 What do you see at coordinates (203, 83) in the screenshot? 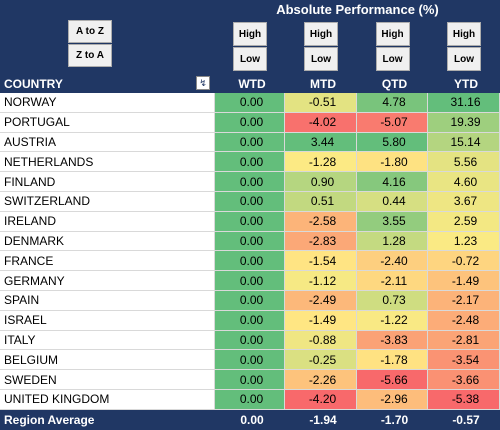
I see `filter-icon: ↯` at bounding box center [203, 83].